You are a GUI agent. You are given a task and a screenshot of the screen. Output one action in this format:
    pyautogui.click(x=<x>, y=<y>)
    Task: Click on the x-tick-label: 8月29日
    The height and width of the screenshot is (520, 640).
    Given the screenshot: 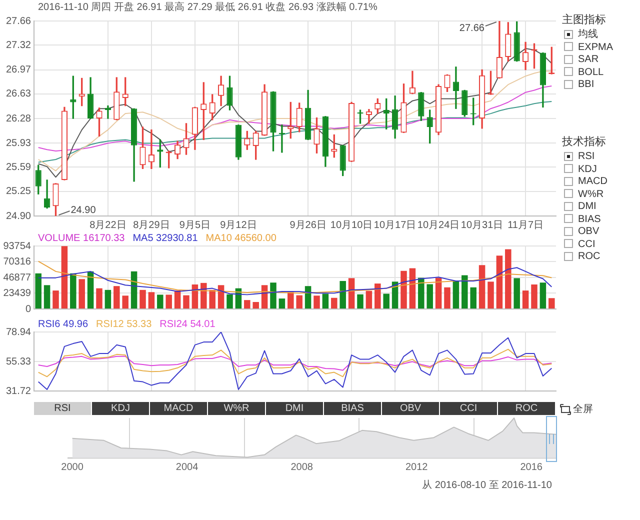 What is the action you would take?
    pyautogui.click(x=151, y=225)
    